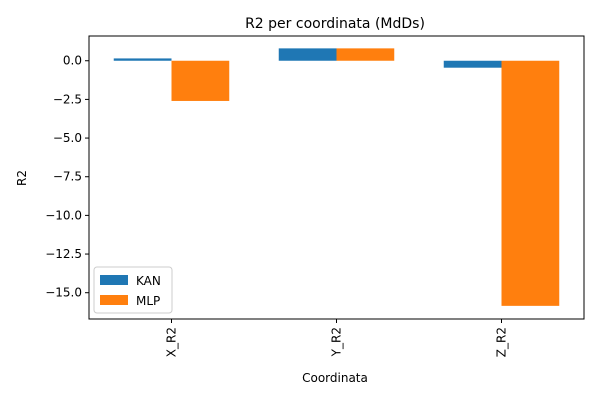 This screenshot has width=600, height=405. What do you see at coordinates (148, 301) in the screenshot?
I see `legend-label-mlp: MLP` at bounding box center [148, 301].